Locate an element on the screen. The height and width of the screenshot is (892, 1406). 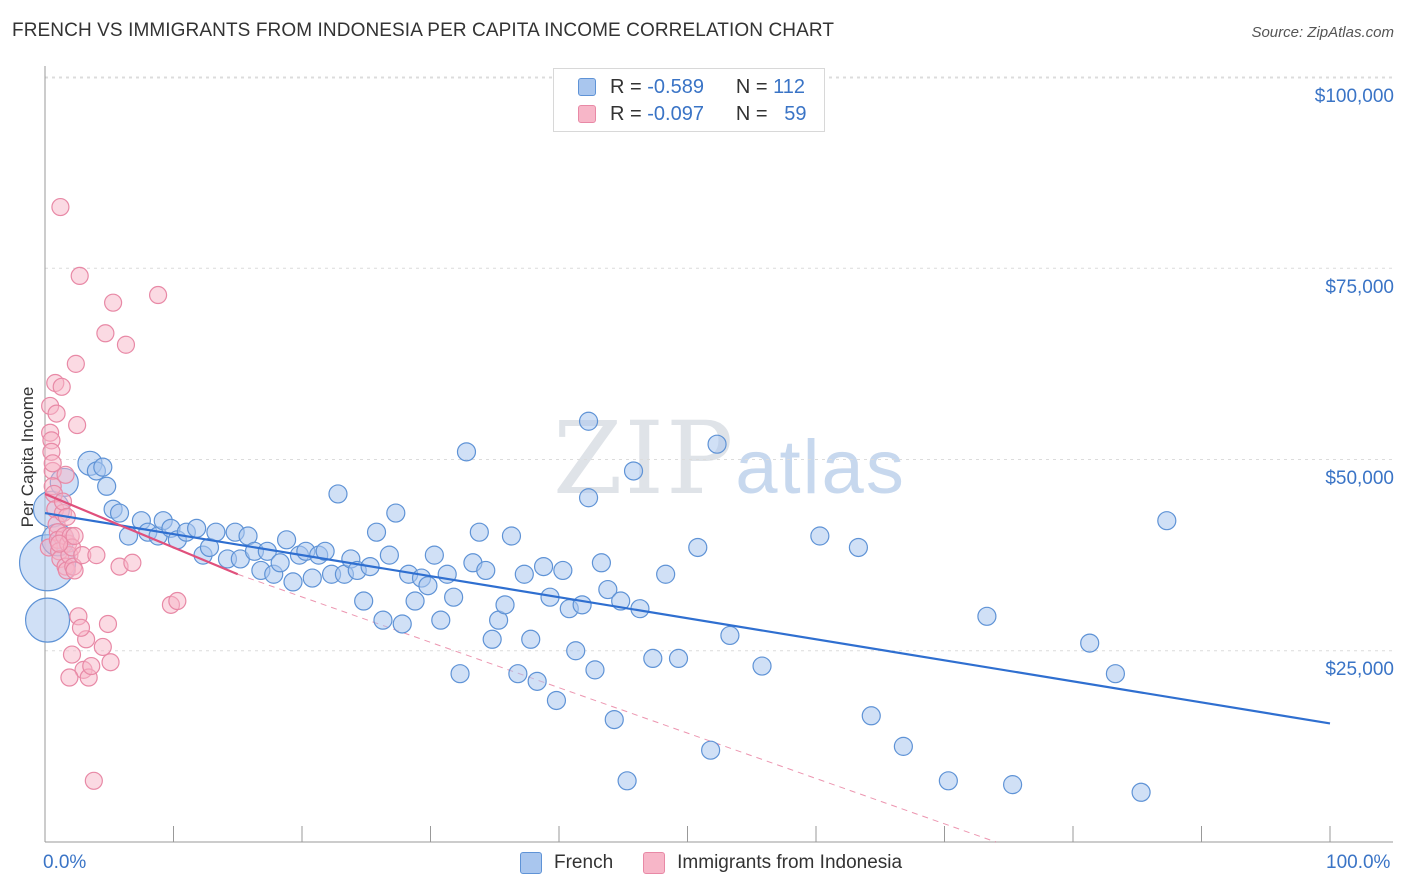
indonesia-trend-line is located at coordinates (141, 534).